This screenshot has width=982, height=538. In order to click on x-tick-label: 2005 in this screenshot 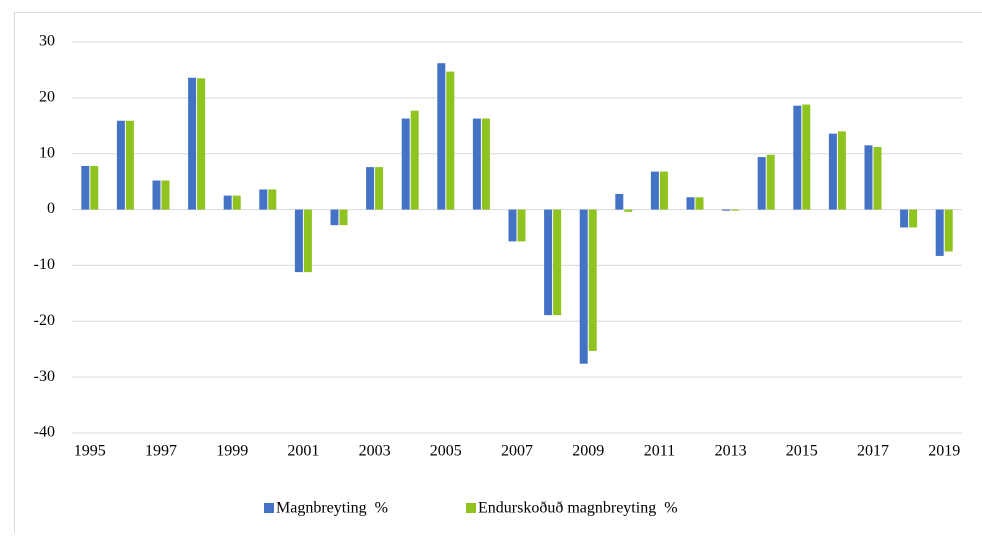, I will do `click(446, 451)`.